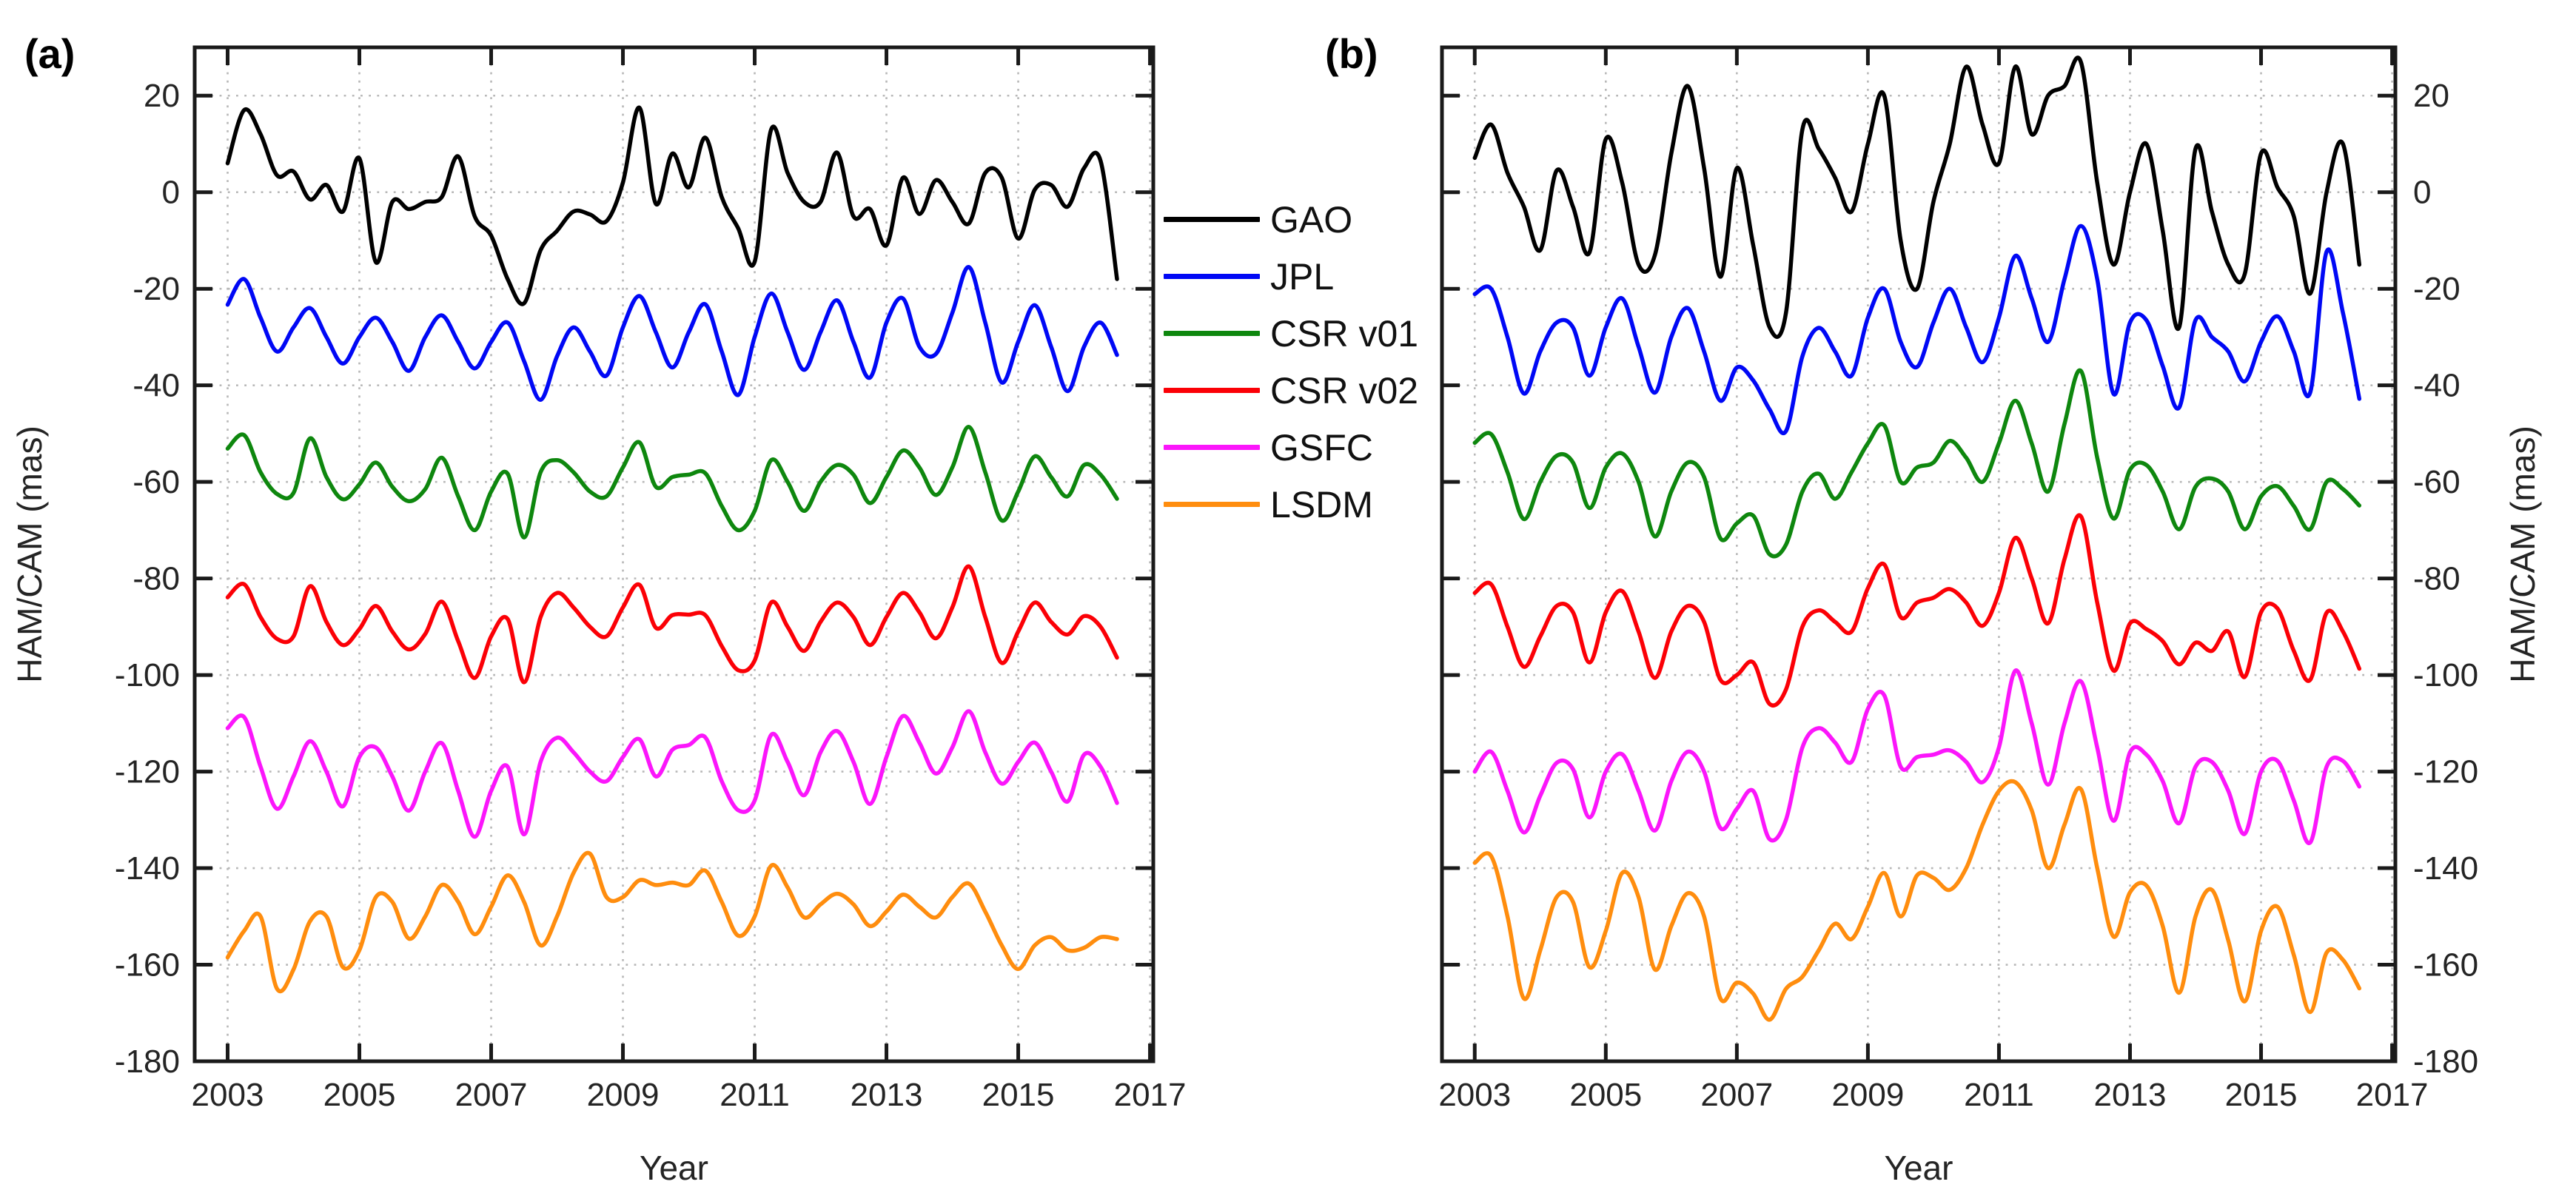 The height and width of the screenshot is (1193, 2576). What do you see at coordinates (1917, 900) in the screenshot?
I see `panel-b-series-LSDM` at bounding box center [1917, 900].